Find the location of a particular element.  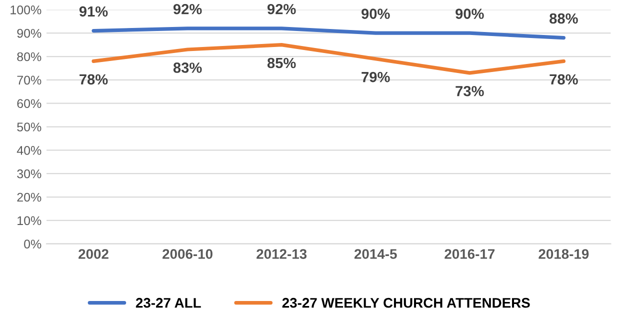

x-tick-label: 2018-19 is located at coordinates (563, 254).